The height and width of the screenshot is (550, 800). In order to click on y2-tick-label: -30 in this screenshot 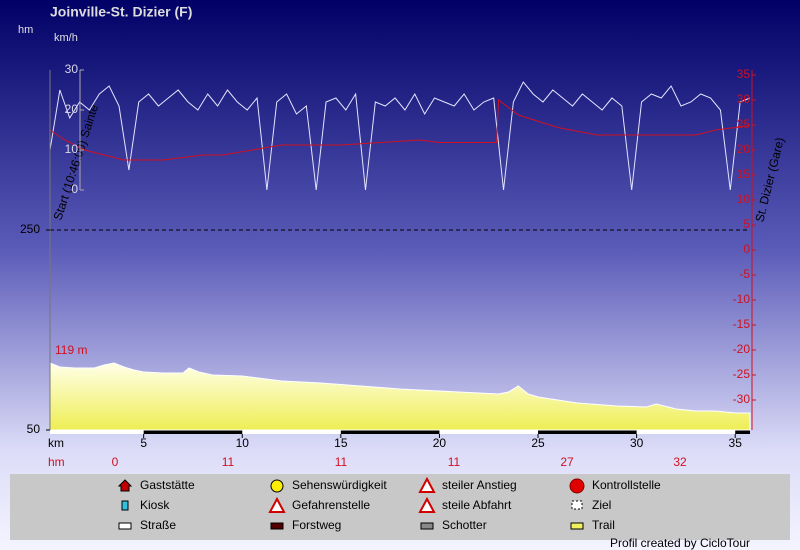, I will do `click(742, 399)`.